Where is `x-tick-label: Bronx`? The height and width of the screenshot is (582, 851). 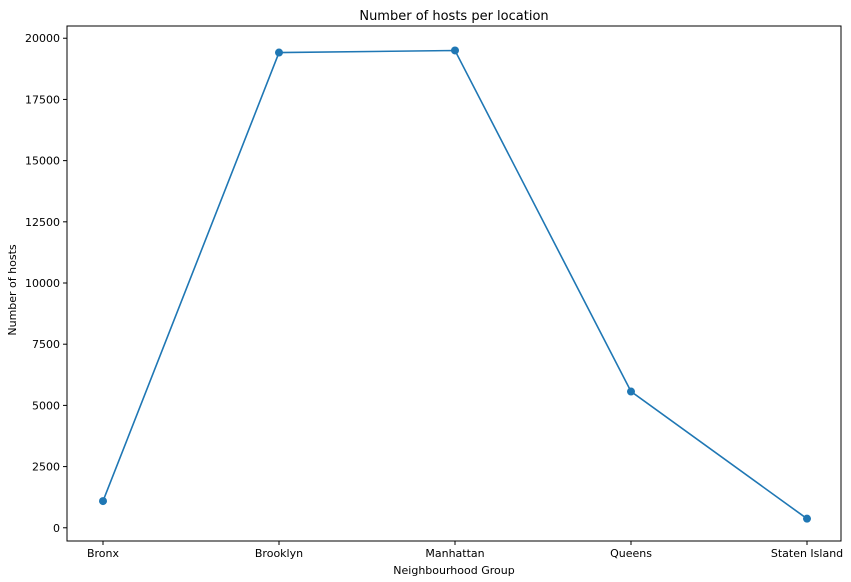 x-tick-label: Bronx is located at coordinates (103, 553).